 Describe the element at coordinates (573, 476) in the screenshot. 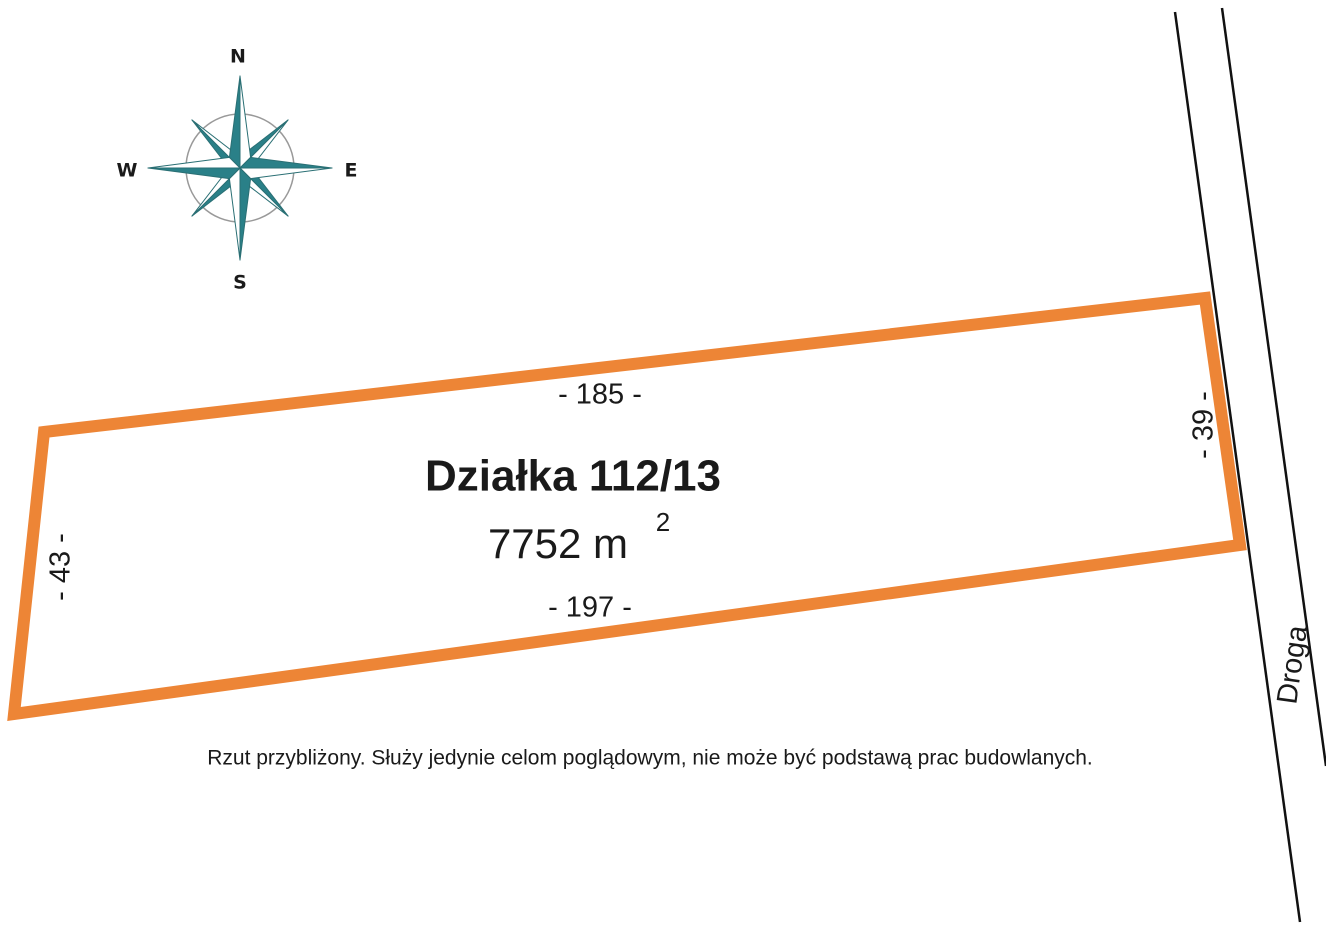

I see `plot-title: Działka 112/13` at that location.